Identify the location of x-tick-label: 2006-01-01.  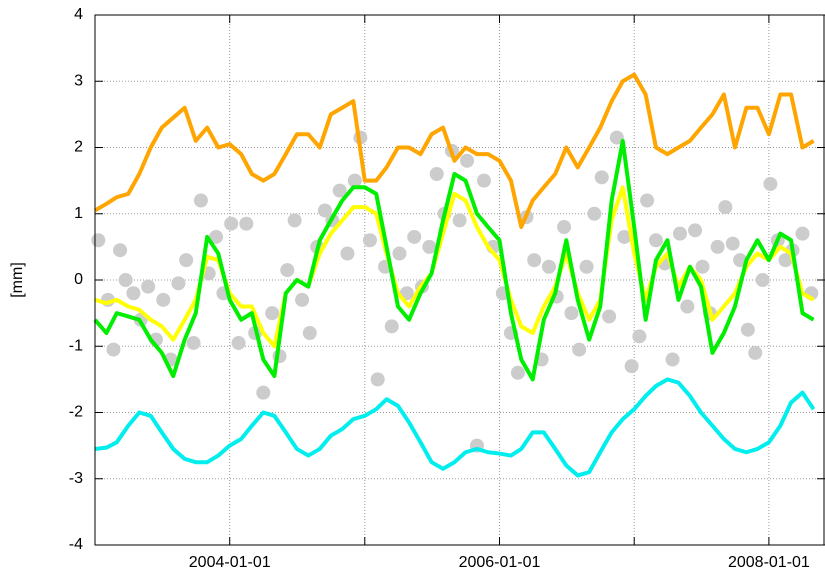
(500, 562).